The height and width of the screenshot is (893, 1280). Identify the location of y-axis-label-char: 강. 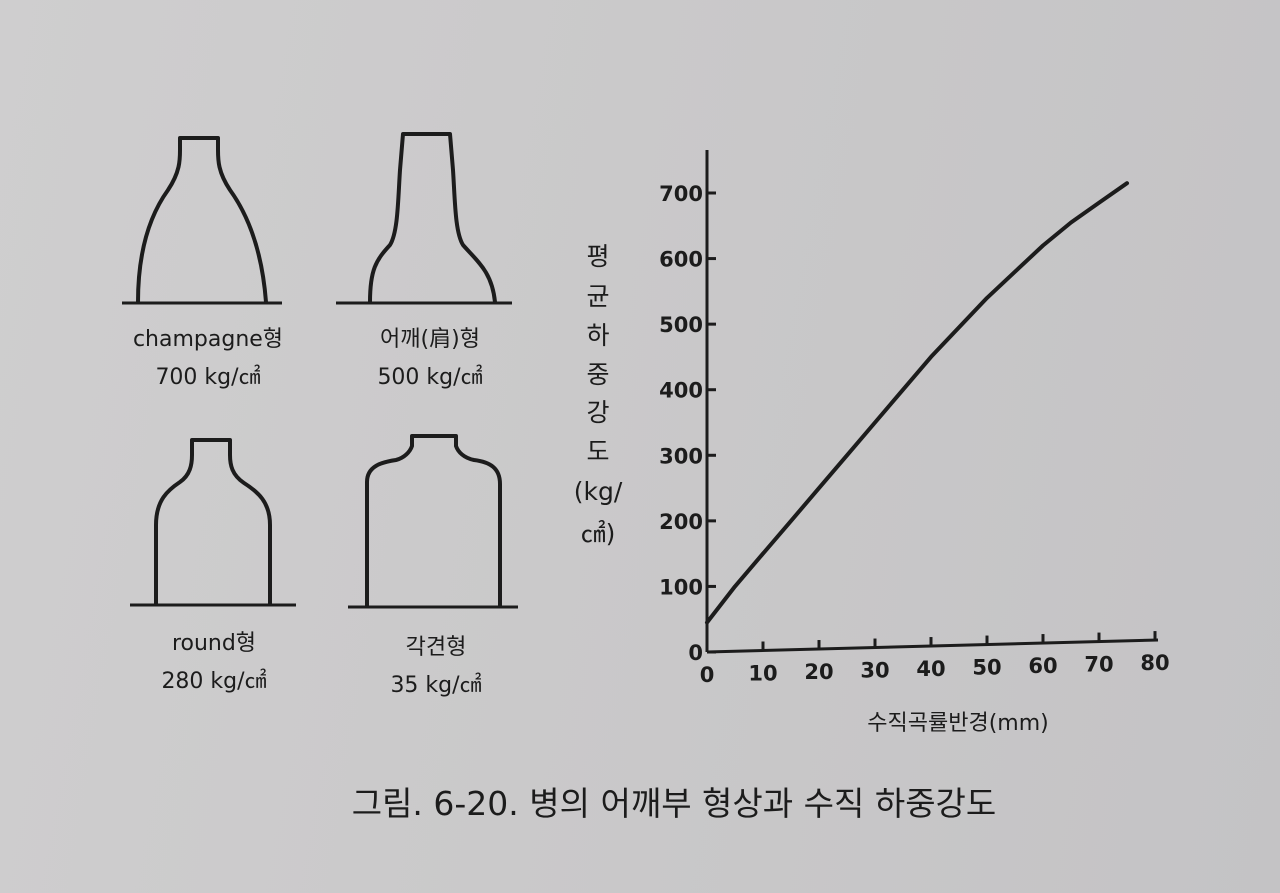
(597, 412).